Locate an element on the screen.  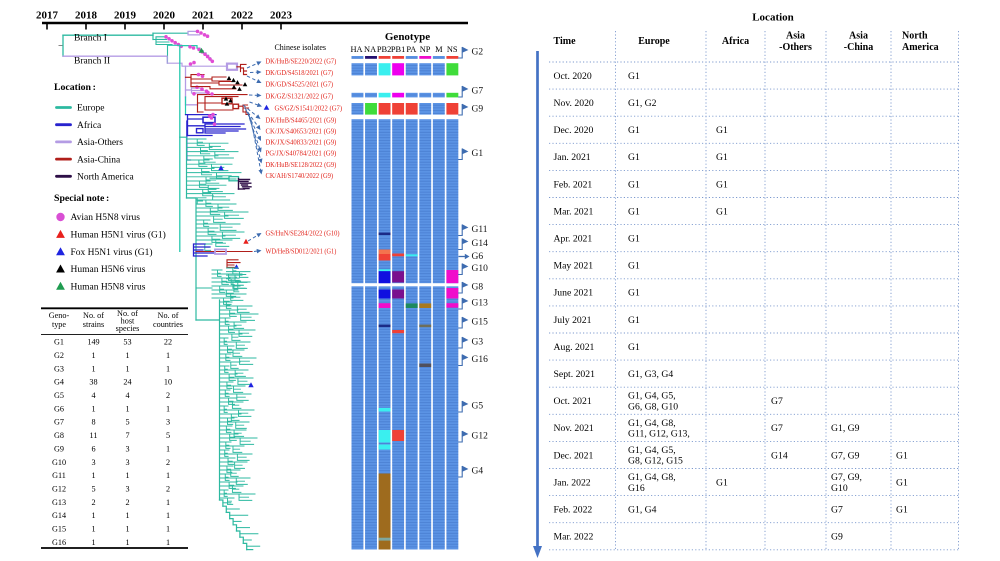
svg-text: Branch II is located at coordinates (92, 62).